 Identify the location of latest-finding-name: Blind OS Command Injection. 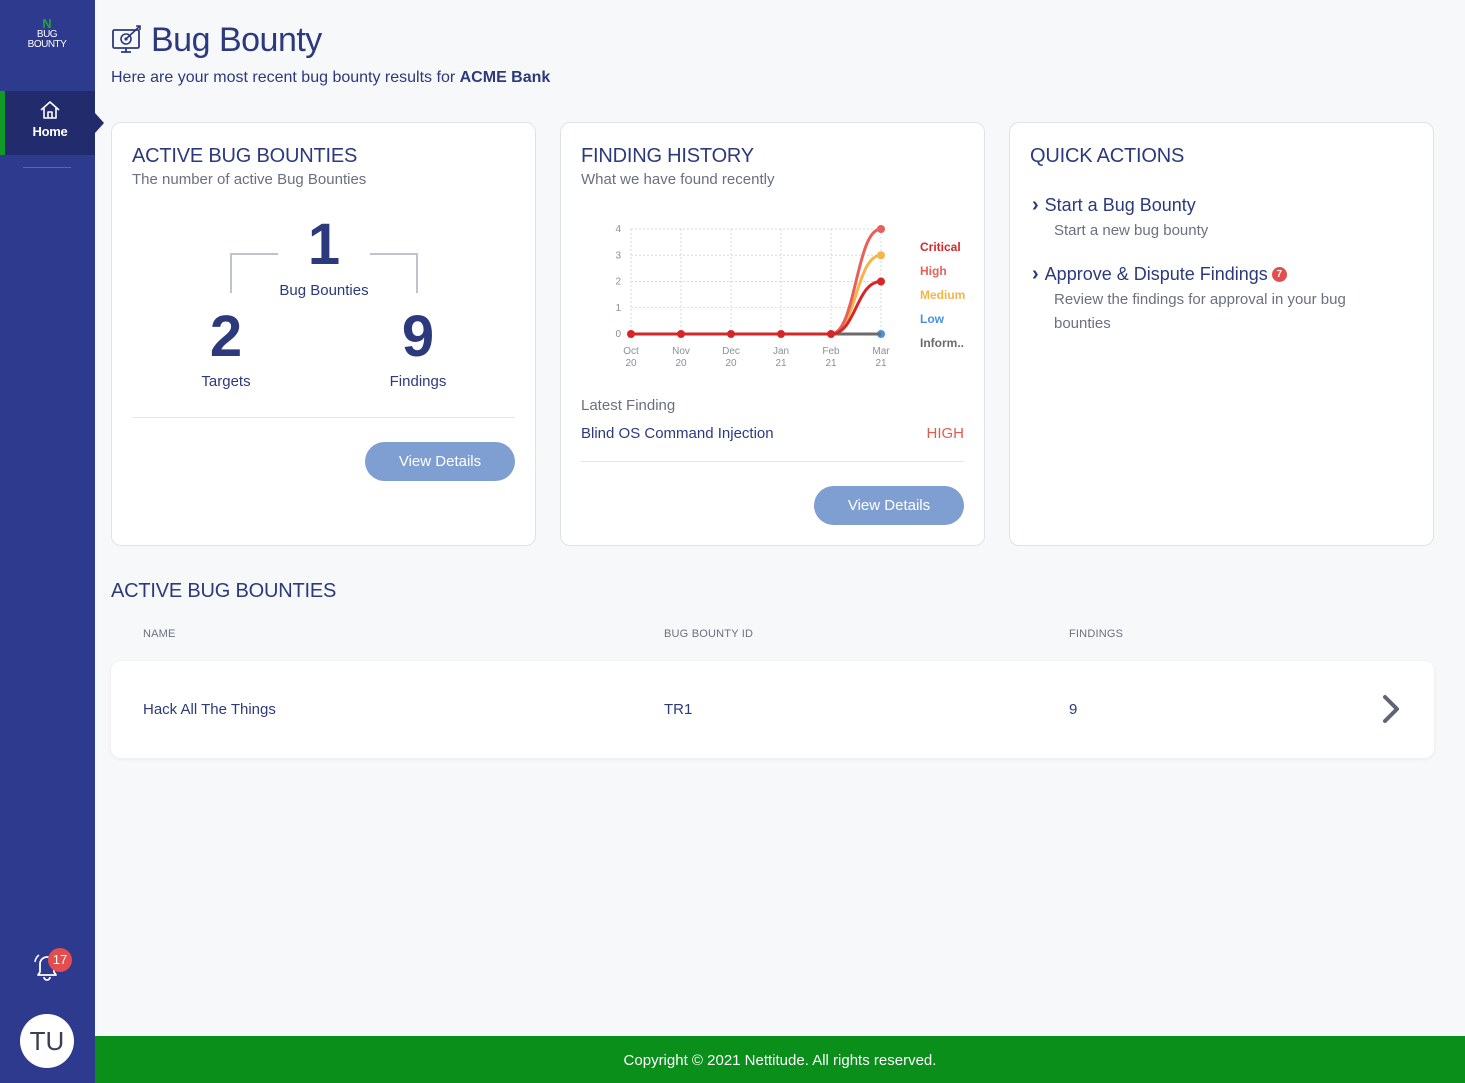
(677, 433).